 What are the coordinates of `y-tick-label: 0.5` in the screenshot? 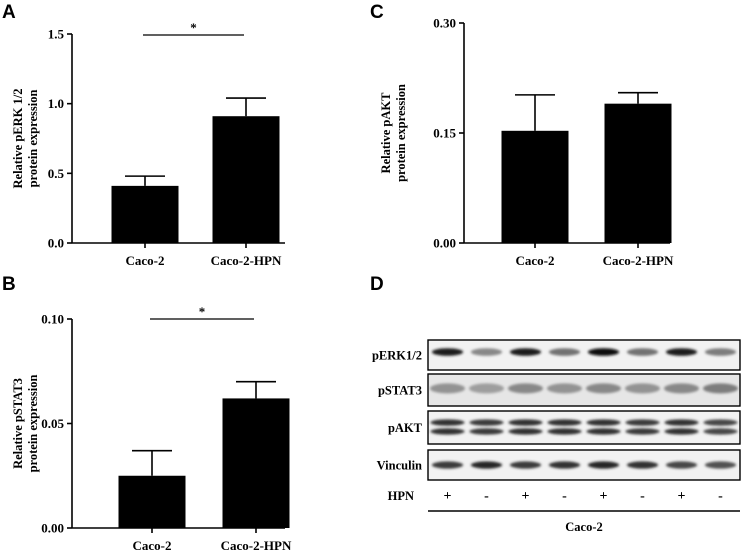 It's located at (56, 173).